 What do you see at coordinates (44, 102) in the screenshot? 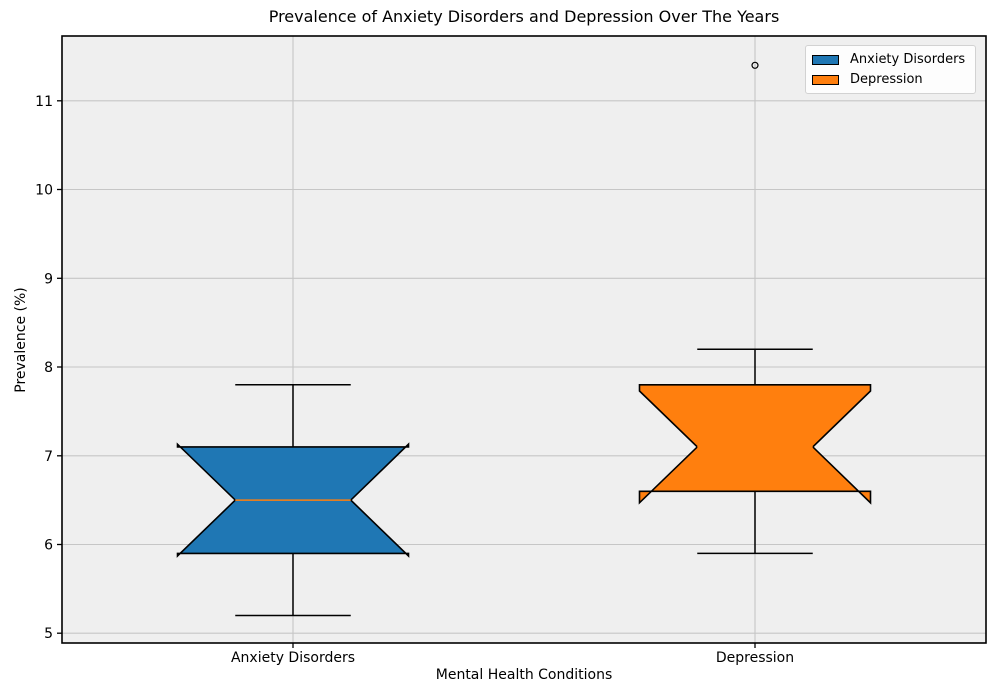
I see `y-tick-label: 11` at bounding box center [44, 102].